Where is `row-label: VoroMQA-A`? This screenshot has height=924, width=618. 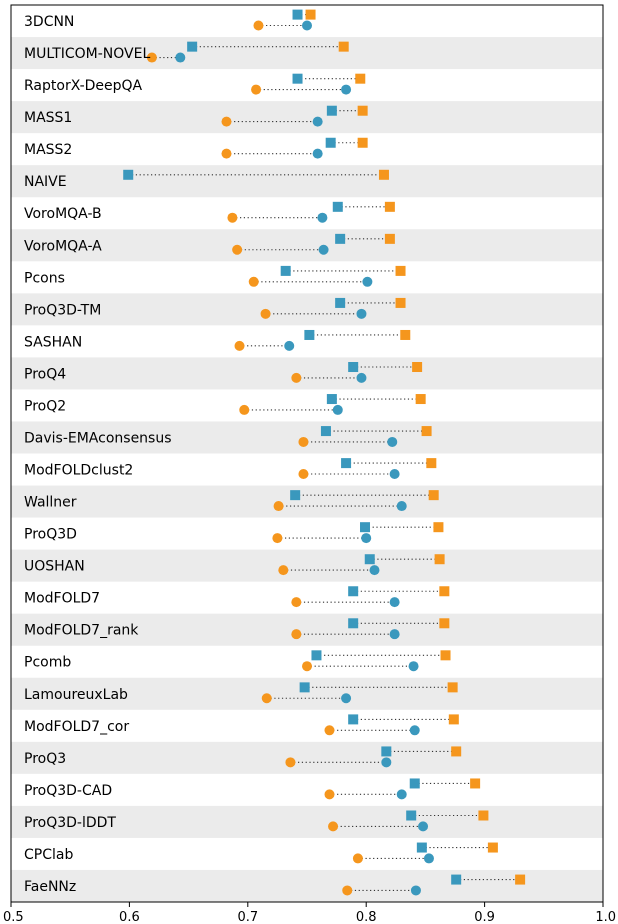
row-label: VoroMQA-A is located at coordinates (63, 246).